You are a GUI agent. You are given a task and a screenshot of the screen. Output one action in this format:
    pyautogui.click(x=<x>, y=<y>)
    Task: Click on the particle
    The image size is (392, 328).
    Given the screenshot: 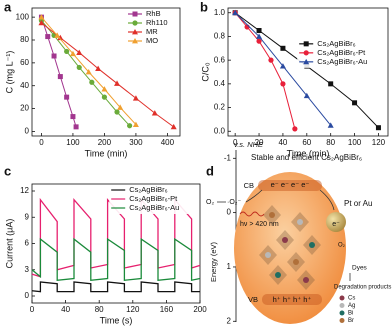 What is the action you would take?
    pyautogui.click(x=290, y=248)
    